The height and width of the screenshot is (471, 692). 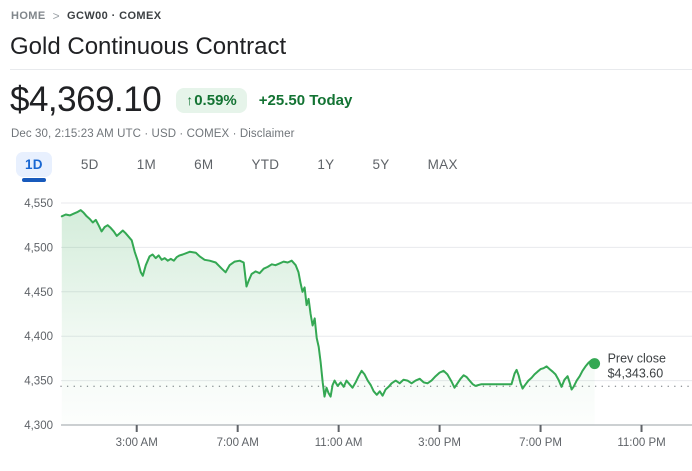 I want to click on active-tab-underline, so click(x=34, y=180).